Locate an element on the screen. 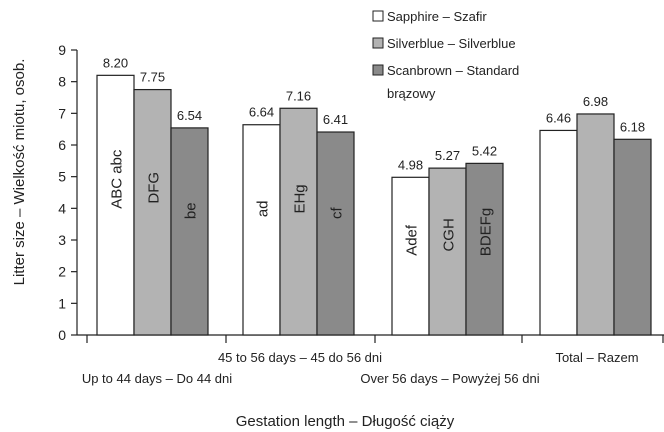 This screenshot has width=664, height=432. significance-letters: ad is located at coordinates (263, 208).